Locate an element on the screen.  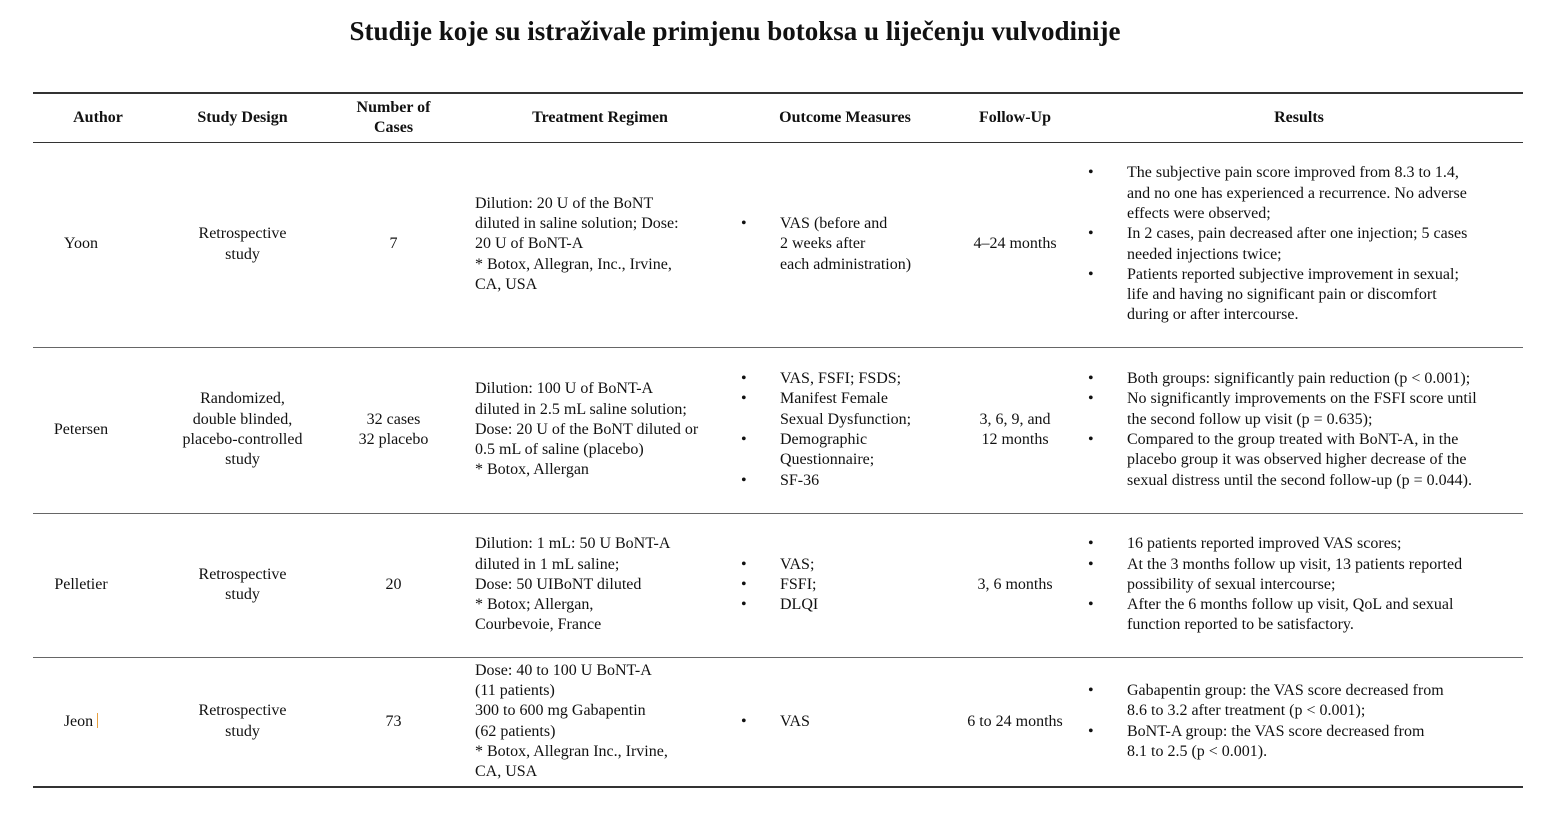
outcome-item: DLQI is located at coordinates (845, 605).